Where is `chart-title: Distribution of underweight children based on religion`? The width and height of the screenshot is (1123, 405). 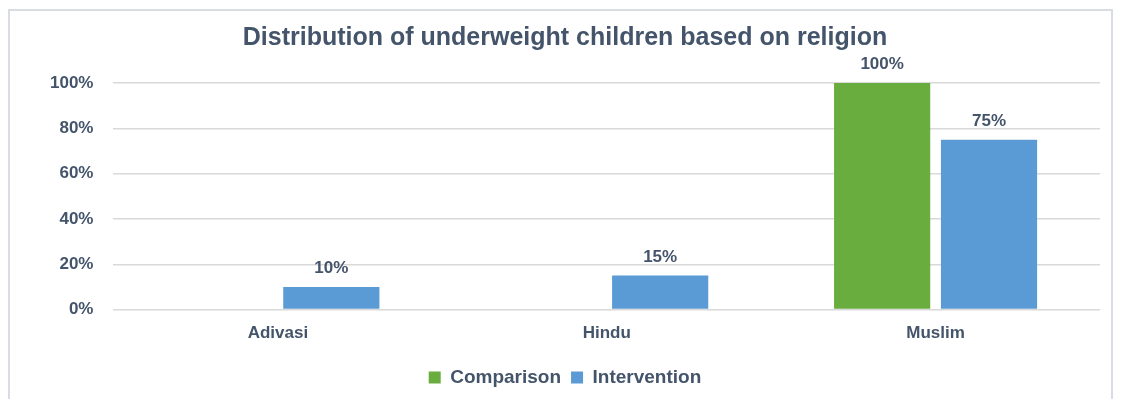
chart-title: Distribution of underweight children based on religion is located at coordinates (565, 35).